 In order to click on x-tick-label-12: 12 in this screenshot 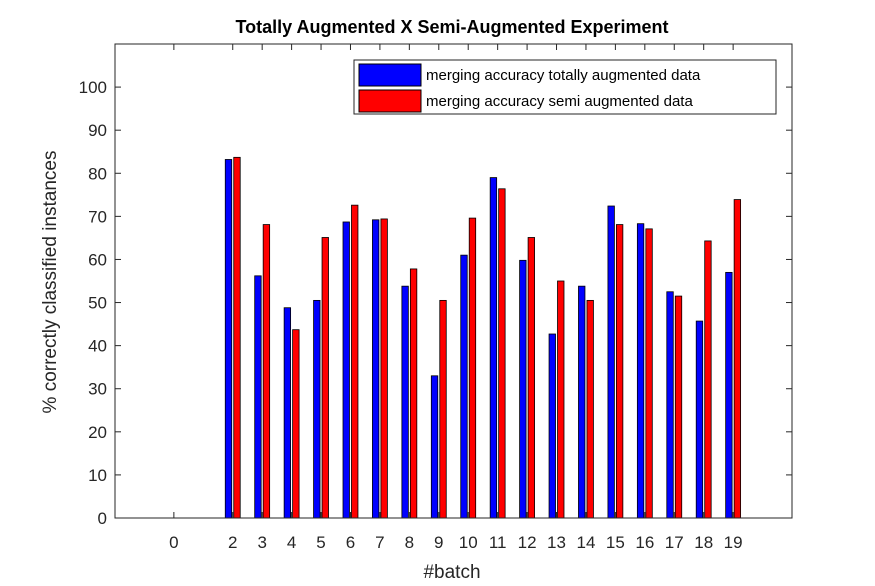, I will do `click(527, 542)`.